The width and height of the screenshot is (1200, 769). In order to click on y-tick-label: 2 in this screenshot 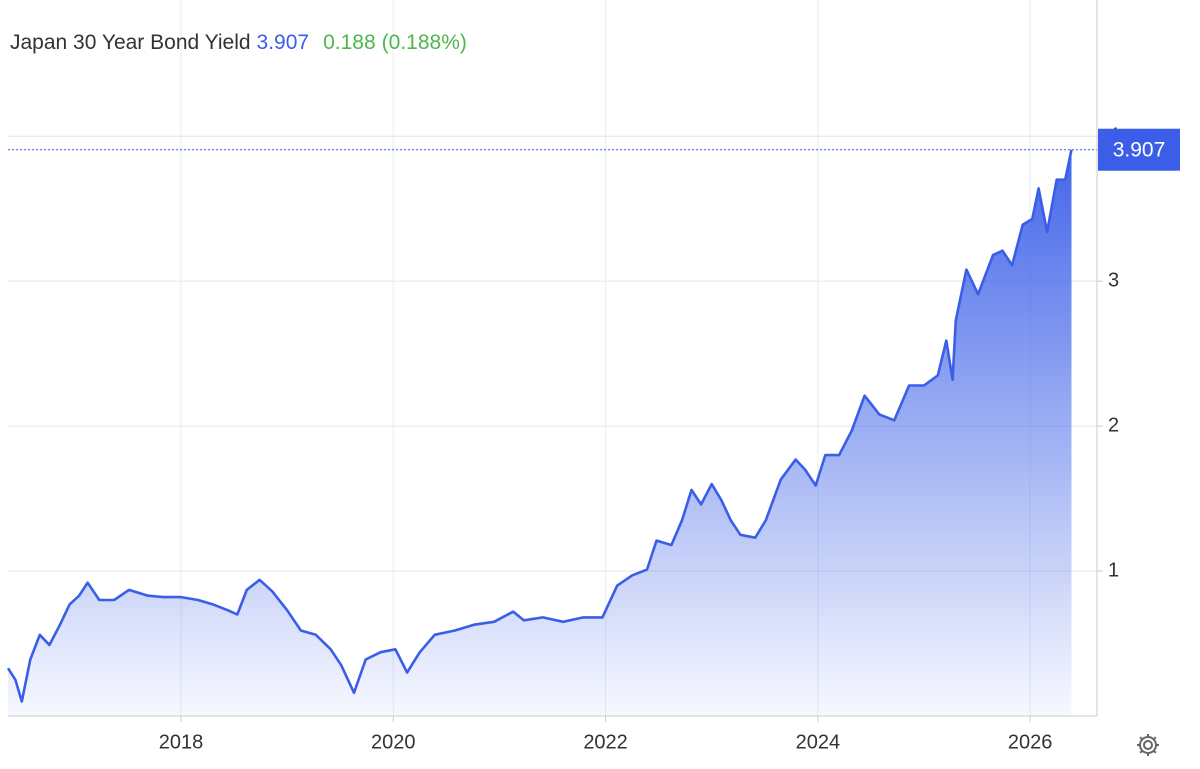, I will do `click(1113, 425)`.